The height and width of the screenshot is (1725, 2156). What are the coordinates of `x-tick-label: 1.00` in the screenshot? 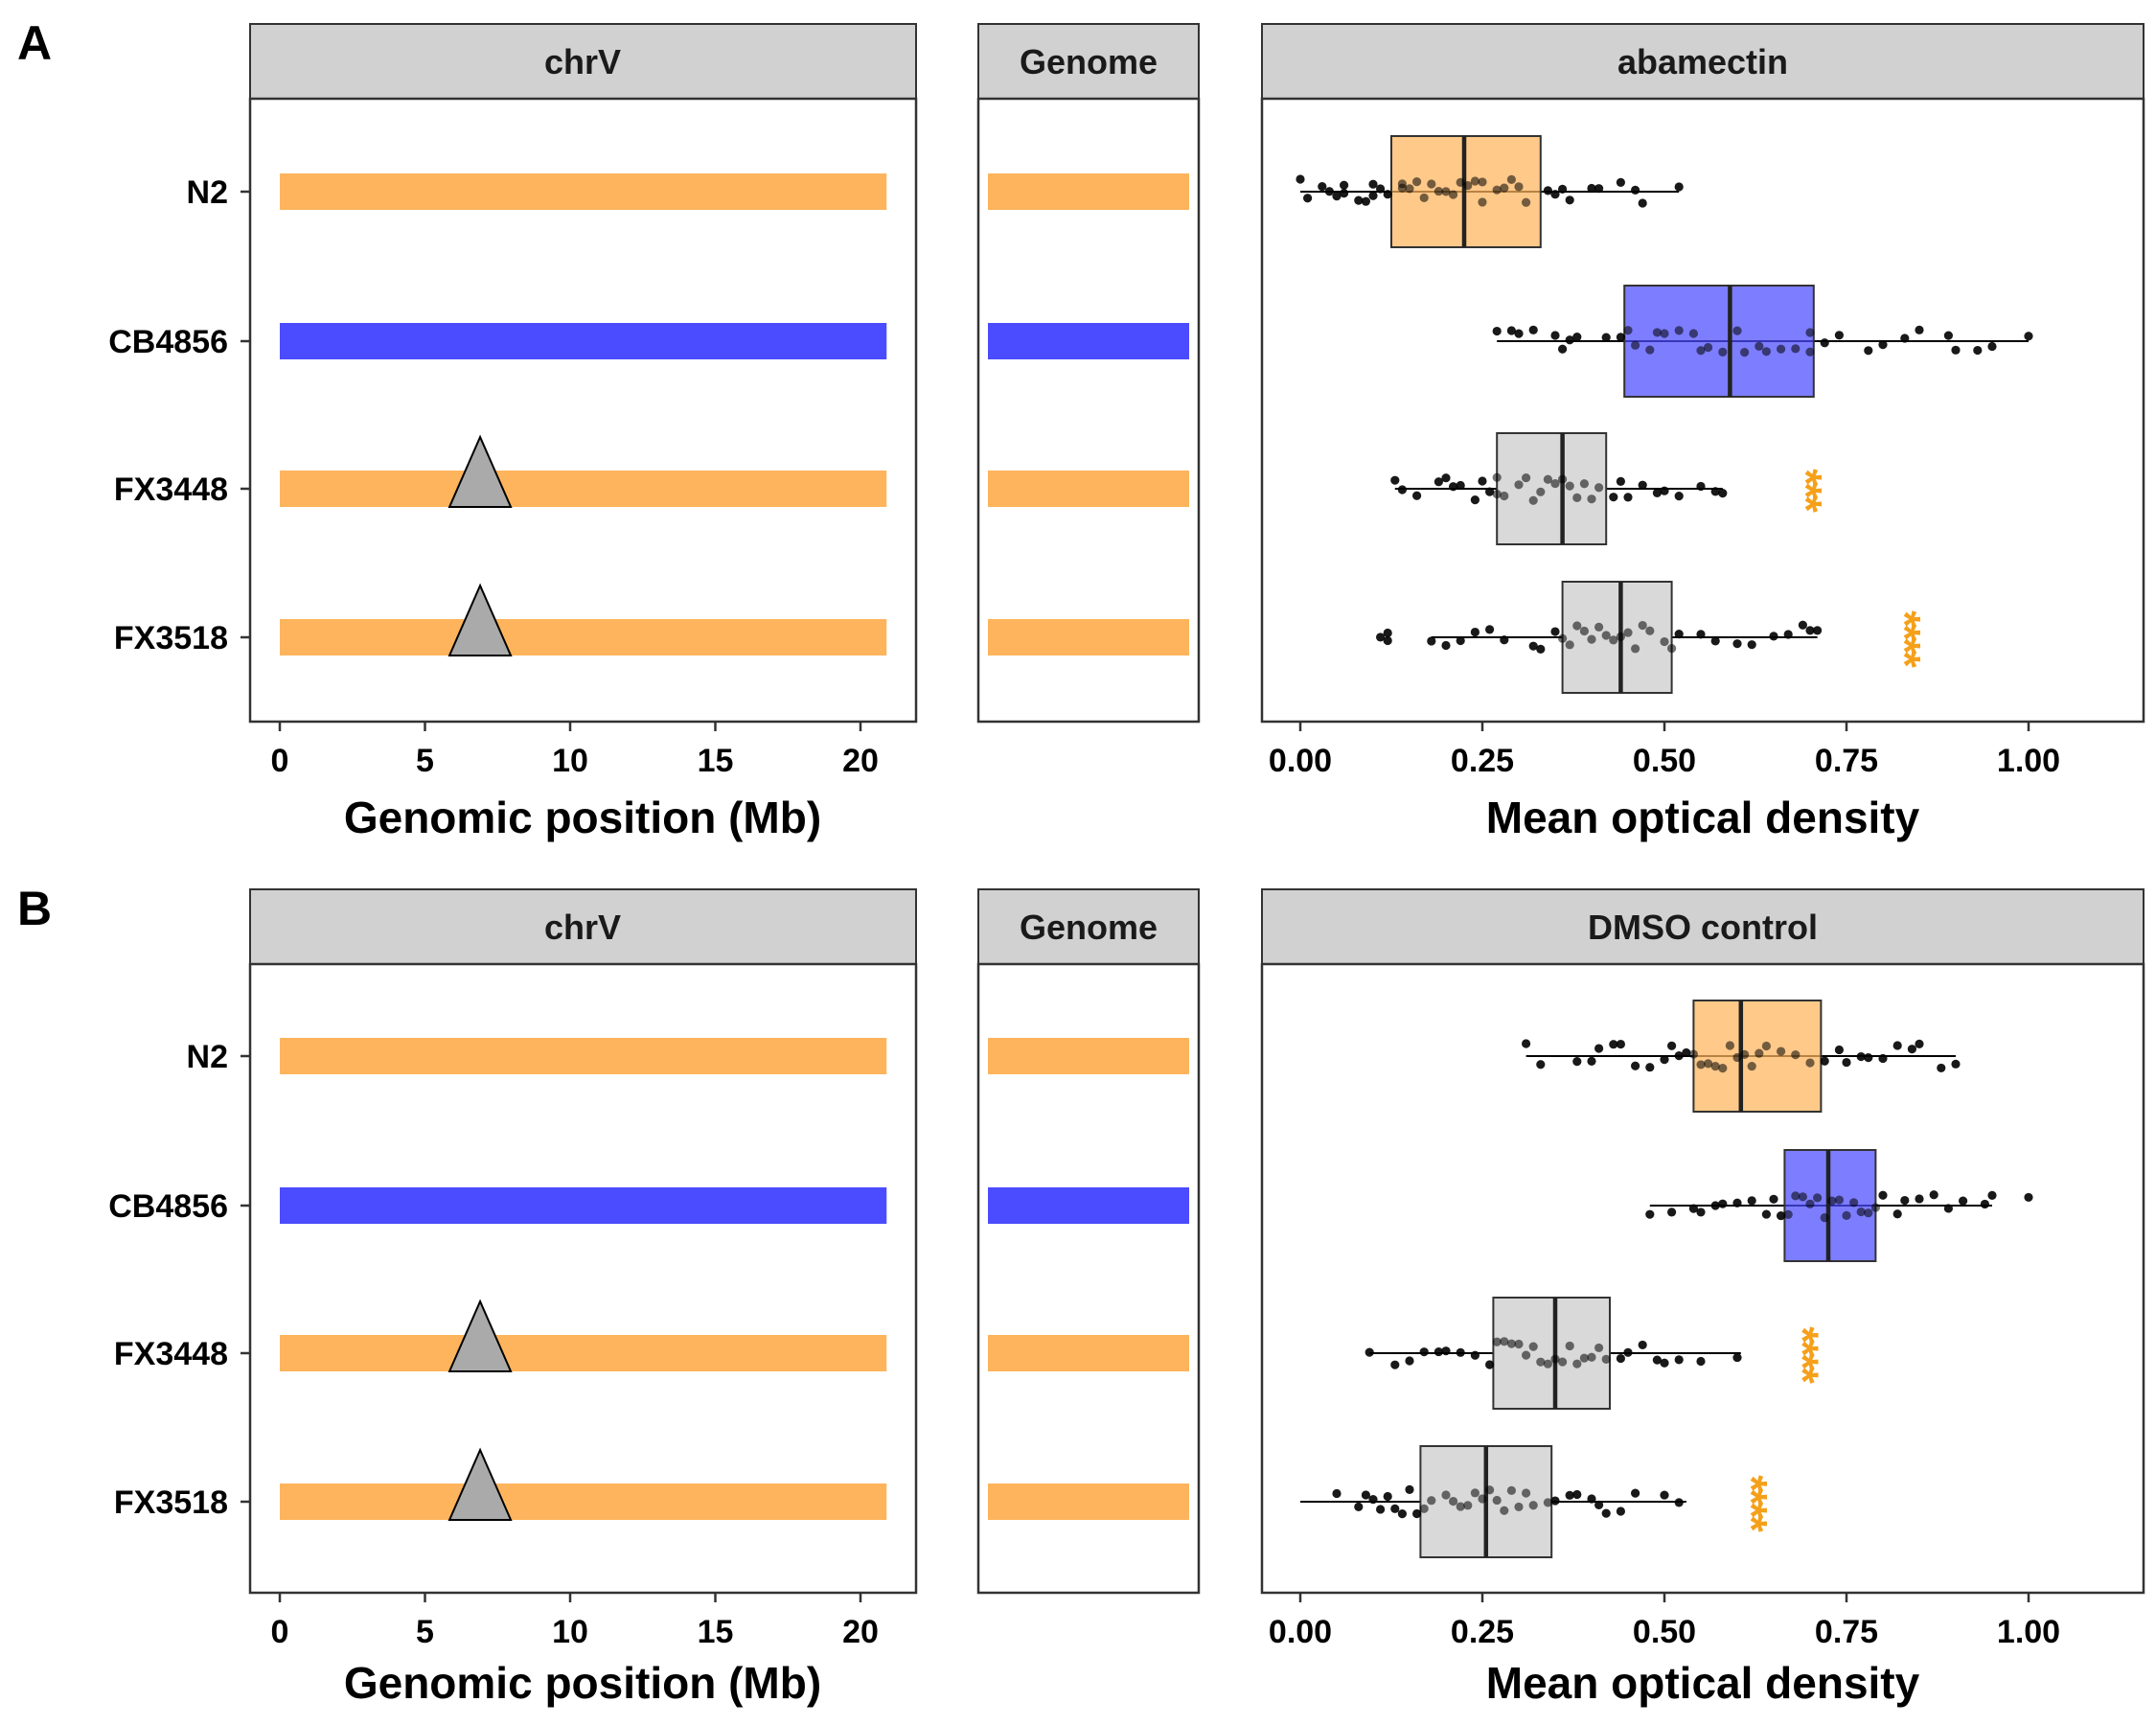 It's located at (2029, 761).